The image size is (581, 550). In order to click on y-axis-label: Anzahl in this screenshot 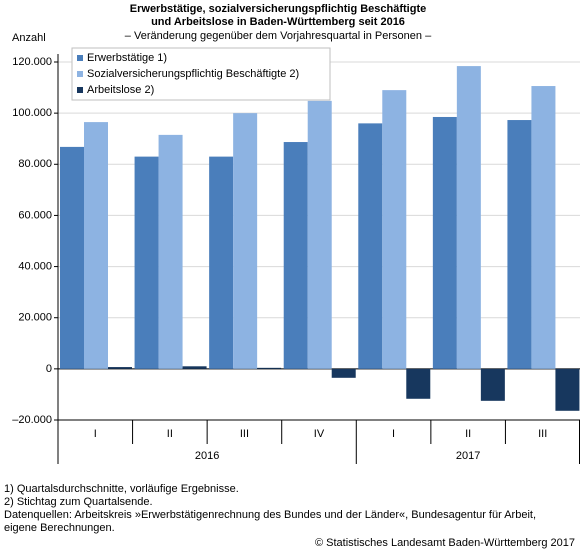, I will do `click(29, 38)`.